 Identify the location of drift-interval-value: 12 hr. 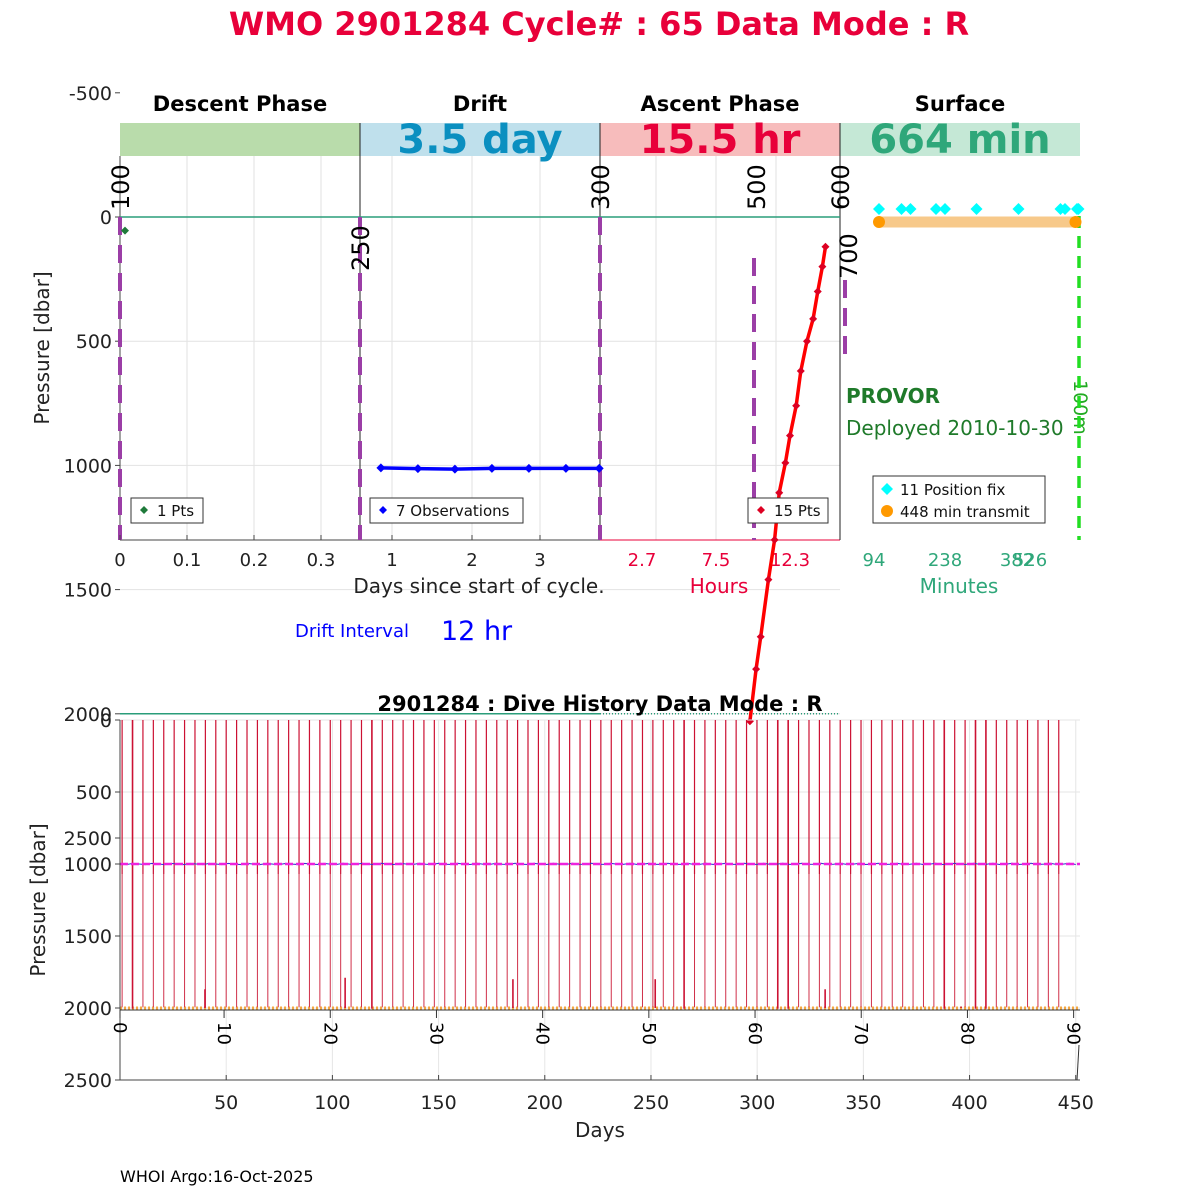
(477, 631).